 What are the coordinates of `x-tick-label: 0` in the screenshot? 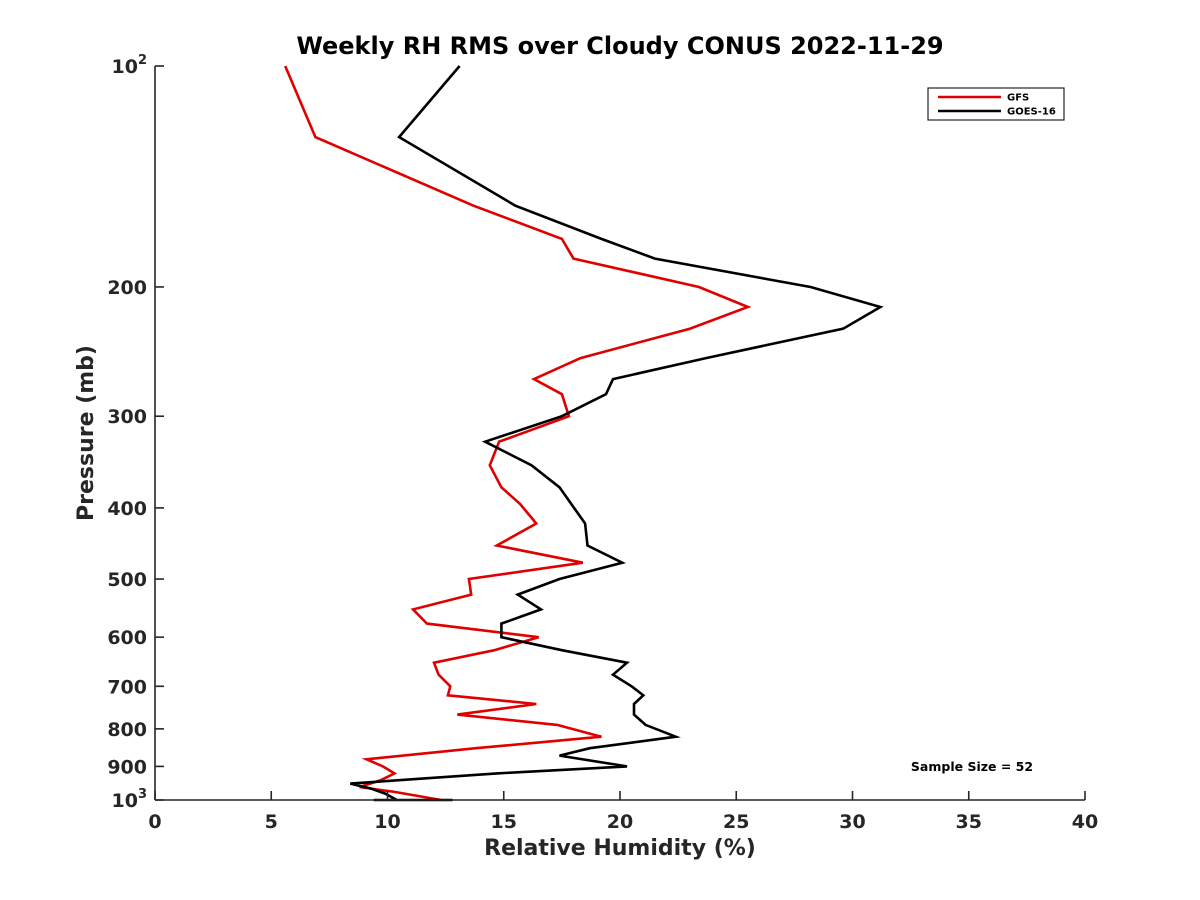 It's located at (154, 822).